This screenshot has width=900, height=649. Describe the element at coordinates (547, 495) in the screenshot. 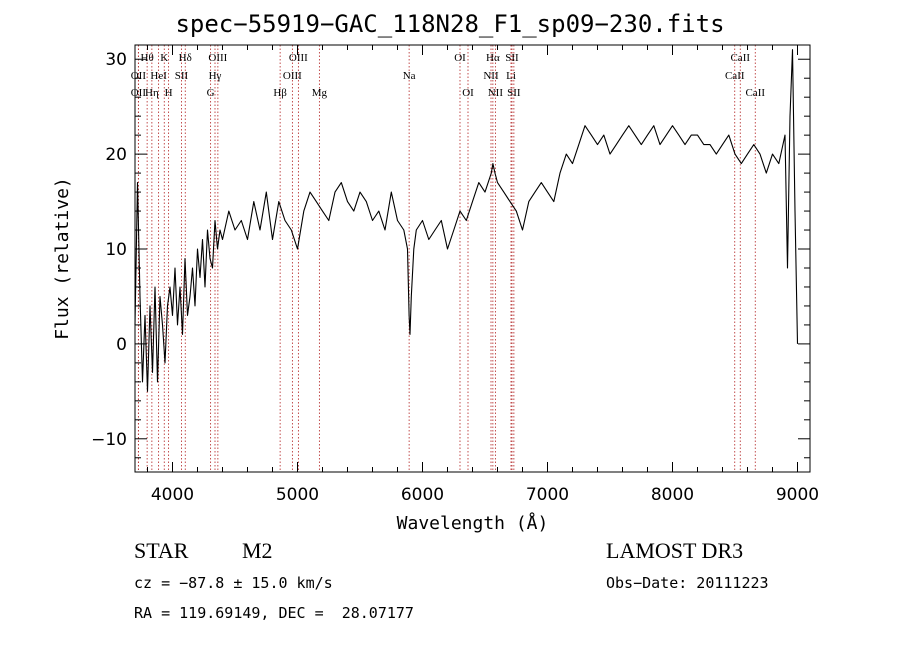

I see `x-tick-label: 7000` at that location.